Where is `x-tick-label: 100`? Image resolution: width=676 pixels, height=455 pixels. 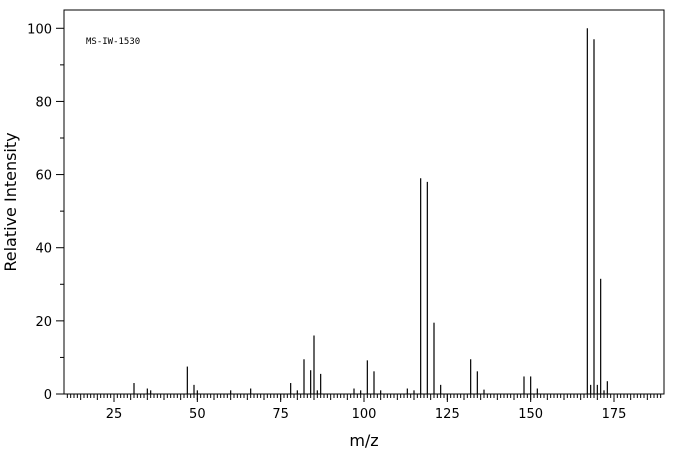
x-tick-label: 100 is located at coordinates (364, 414).